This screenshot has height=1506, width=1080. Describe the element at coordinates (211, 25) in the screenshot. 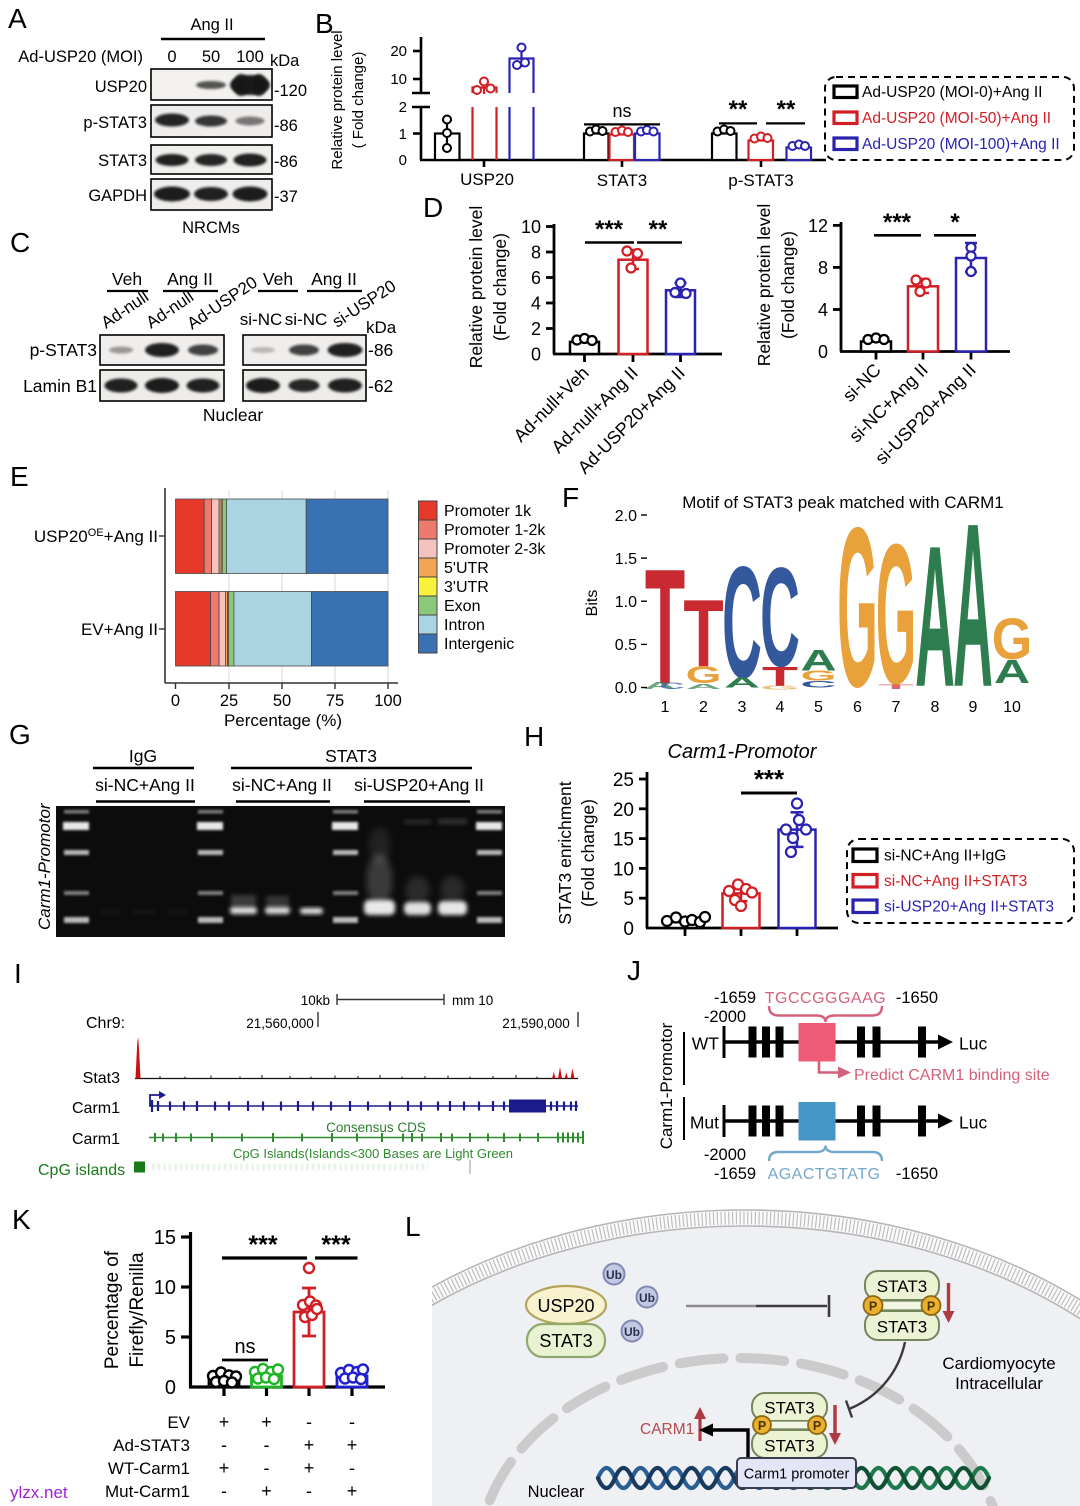

I see `svg-text: Ang II` at that location.